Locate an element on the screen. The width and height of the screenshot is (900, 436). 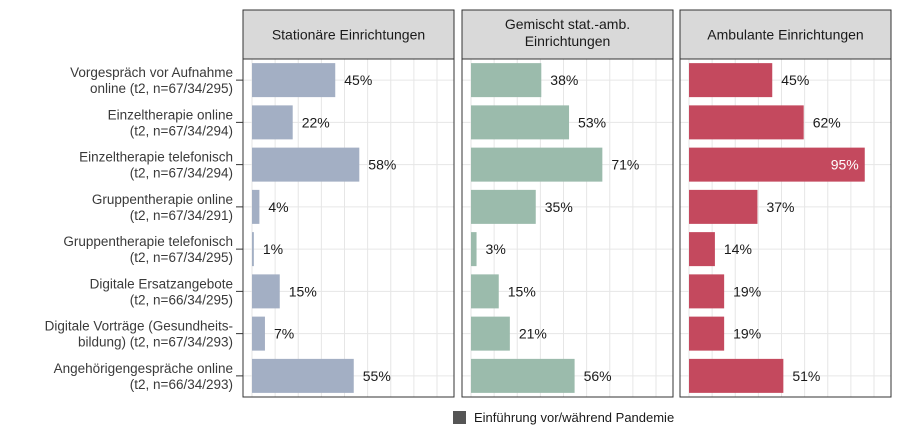
data-label: 71% is located at coordinates (625, 165).